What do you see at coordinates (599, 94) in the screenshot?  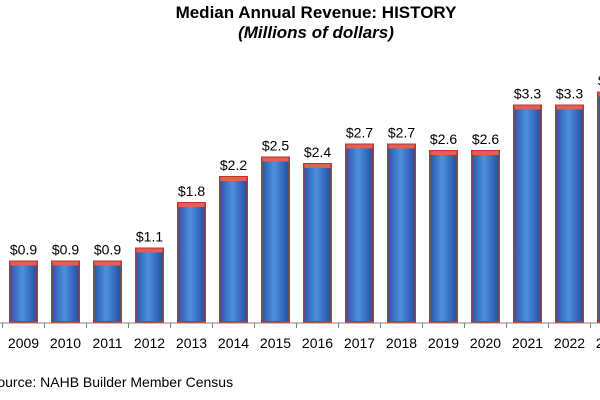 I see `bar-cap-2023` at bounding box center [599, 94].